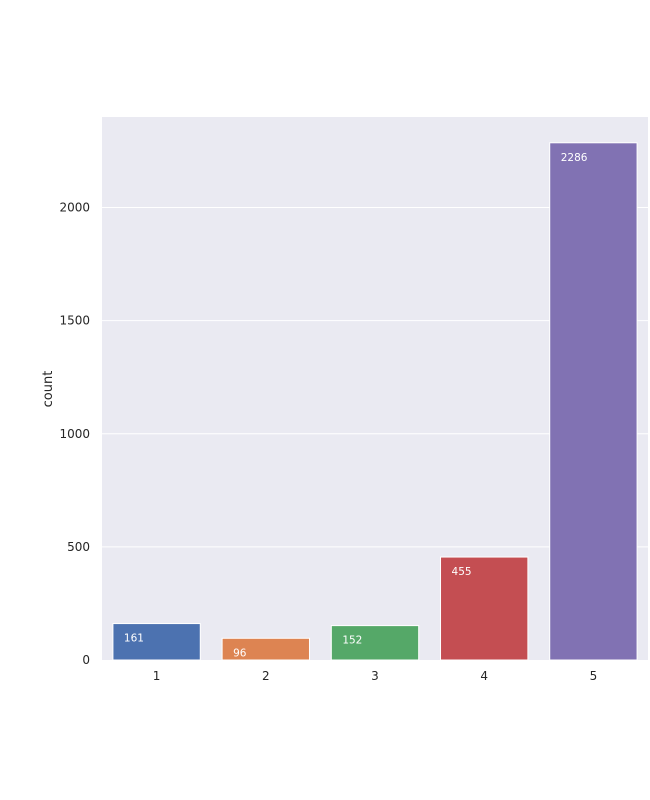  What do you see at coordinates (462, 572) in the screenshot?
I see `bar-value-label: 455` at bounding box center [462, 572].